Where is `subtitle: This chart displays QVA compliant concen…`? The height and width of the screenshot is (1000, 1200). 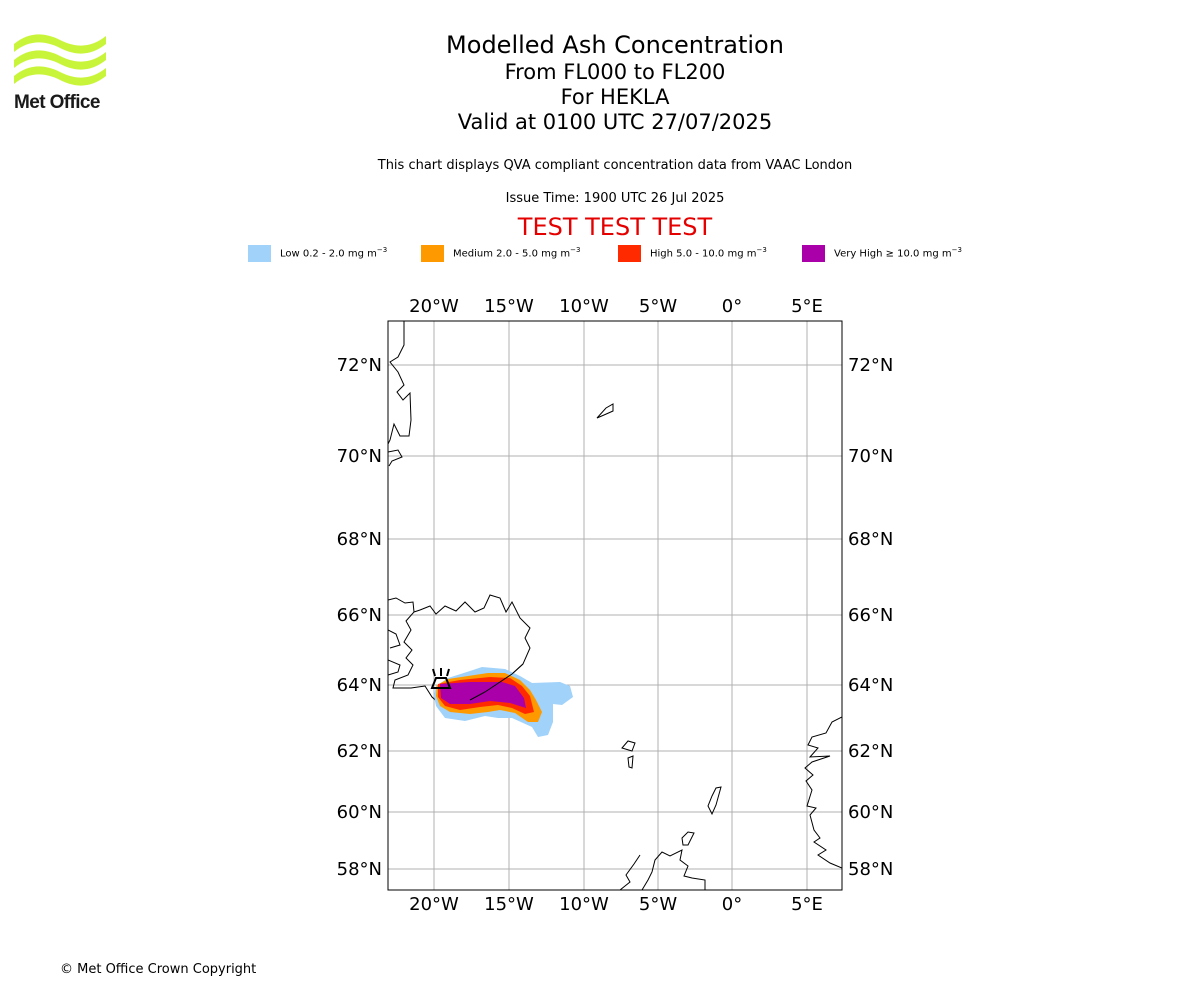 subtitle: This chart displays QVA compliant concen… is located at coordinates (615, 165).